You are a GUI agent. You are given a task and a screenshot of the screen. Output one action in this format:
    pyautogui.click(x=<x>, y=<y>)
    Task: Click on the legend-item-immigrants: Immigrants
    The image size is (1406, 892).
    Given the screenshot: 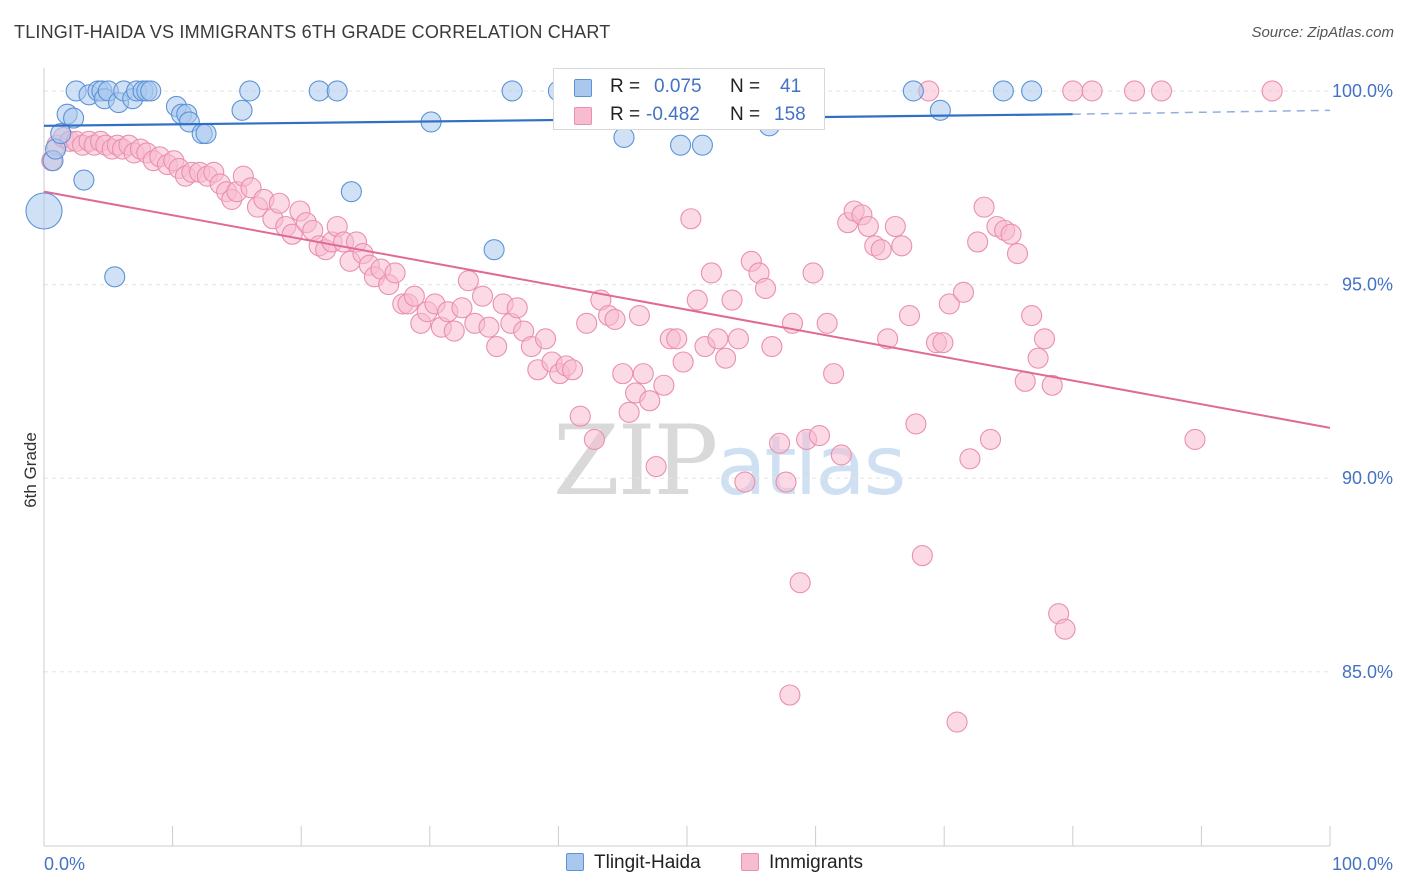 What is the action you would take?
    pyautogui.click(x=802, y=863)
    